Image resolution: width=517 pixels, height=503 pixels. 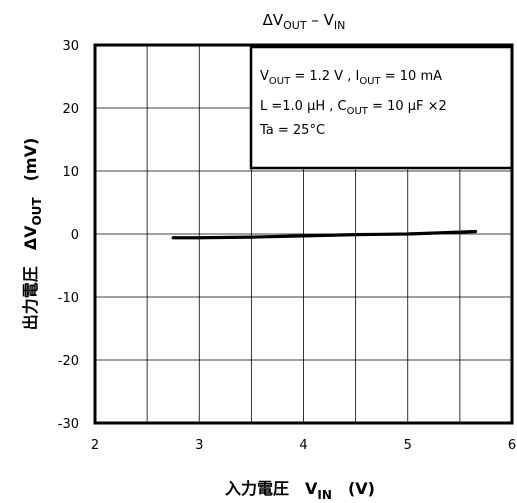 I want to click on annotation-line-1: VOUT = 1.2 V , IOUT = 10 mA, so click(x=351, y=78).